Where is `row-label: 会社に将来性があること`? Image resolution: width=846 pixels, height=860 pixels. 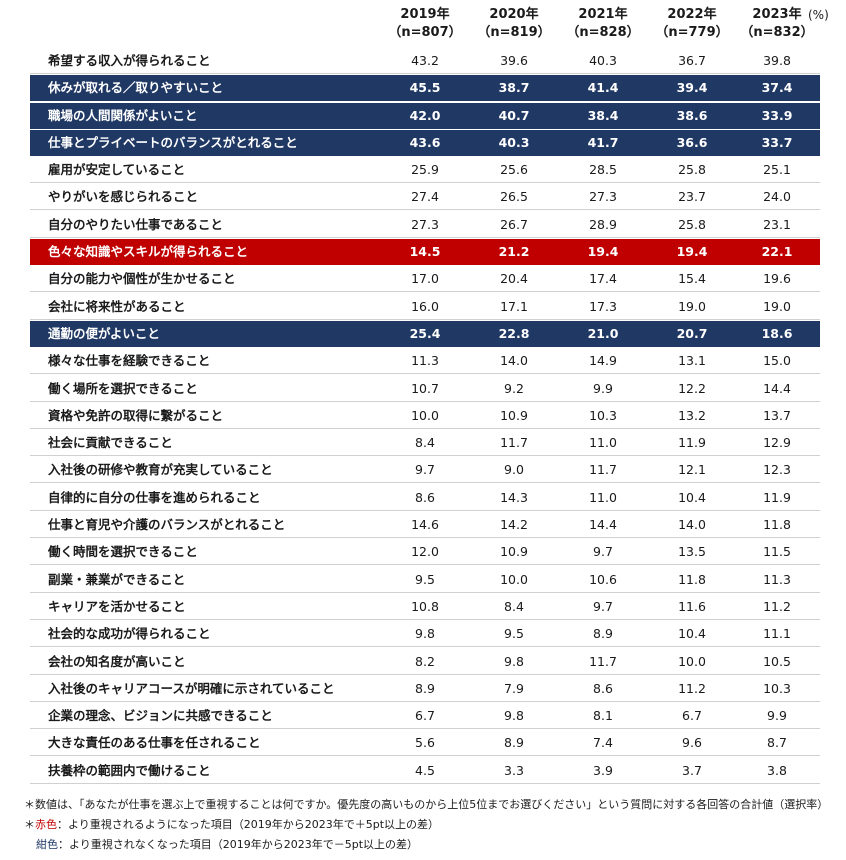
row-label: 会社に将来性があること is located at coordinates (117, 306).